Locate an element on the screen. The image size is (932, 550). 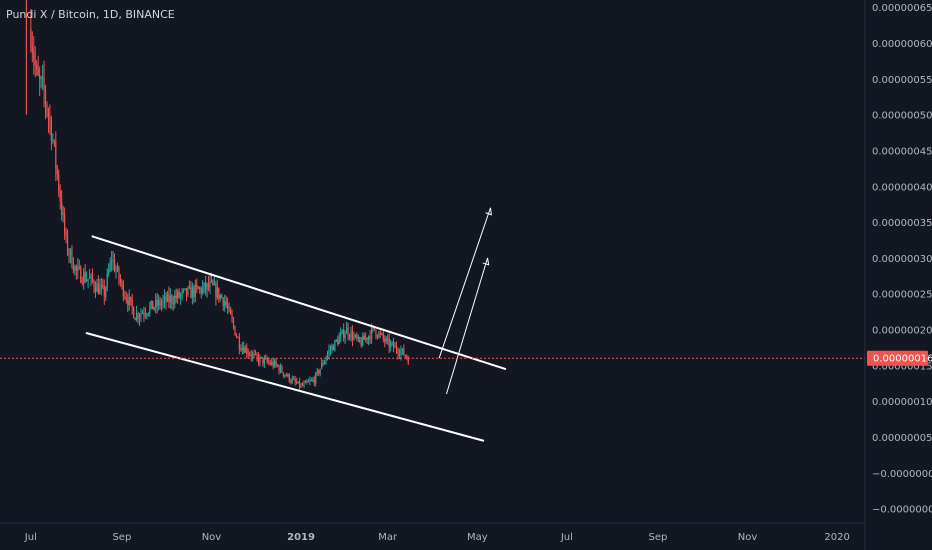
channel-upper-line is located at coordinates (299, 302).